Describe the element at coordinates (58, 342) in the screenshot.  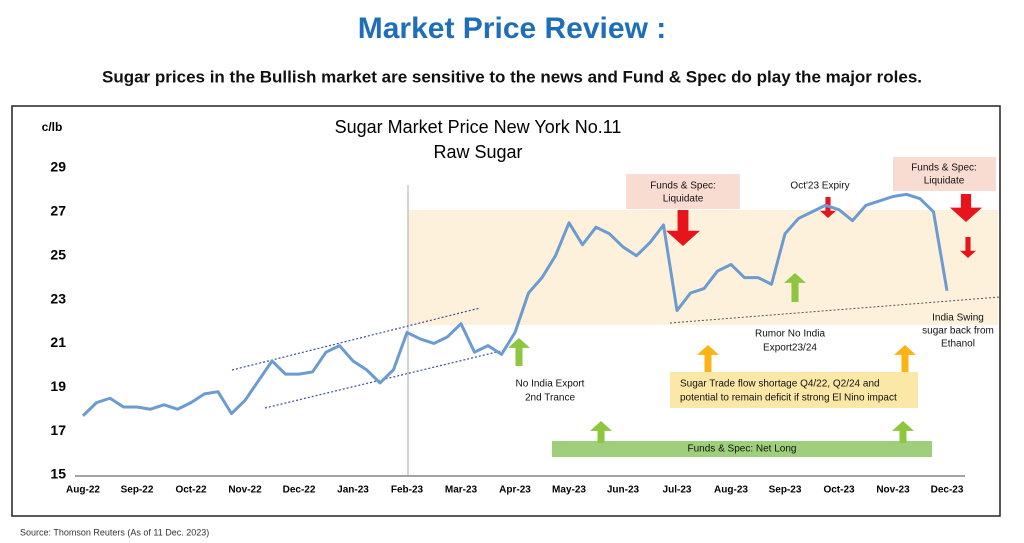
I see `y-tick-label: 21` at that location.